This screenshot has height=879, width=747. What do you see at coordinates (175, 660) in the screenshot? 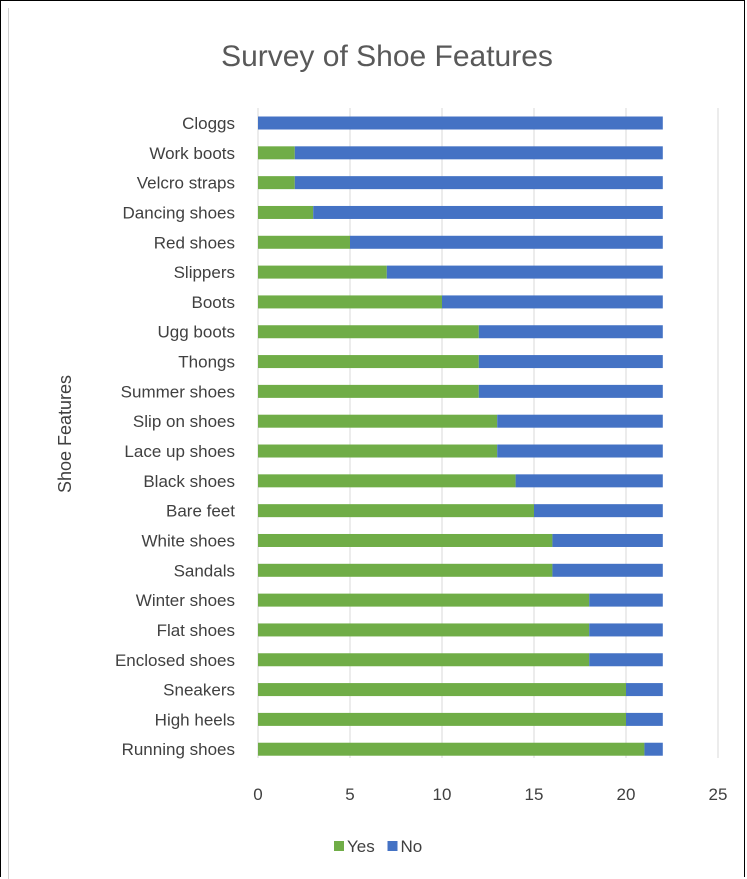
I see `category-label: Enclosed shoes` at bounding box center [175, 660].